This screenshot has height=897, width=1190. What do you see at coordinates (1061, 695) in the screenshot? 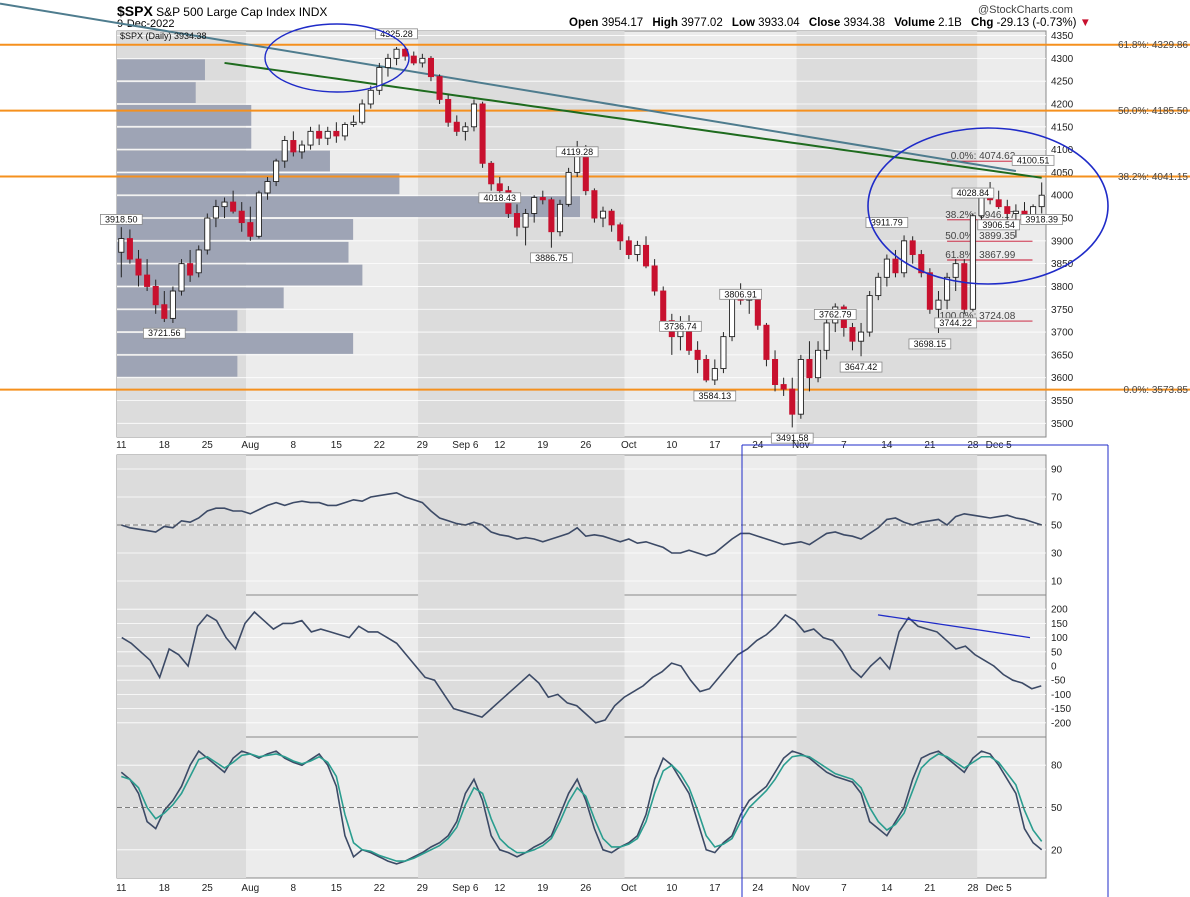
I see `cci-y-tick: -100` at bounding box center [1061, 695].